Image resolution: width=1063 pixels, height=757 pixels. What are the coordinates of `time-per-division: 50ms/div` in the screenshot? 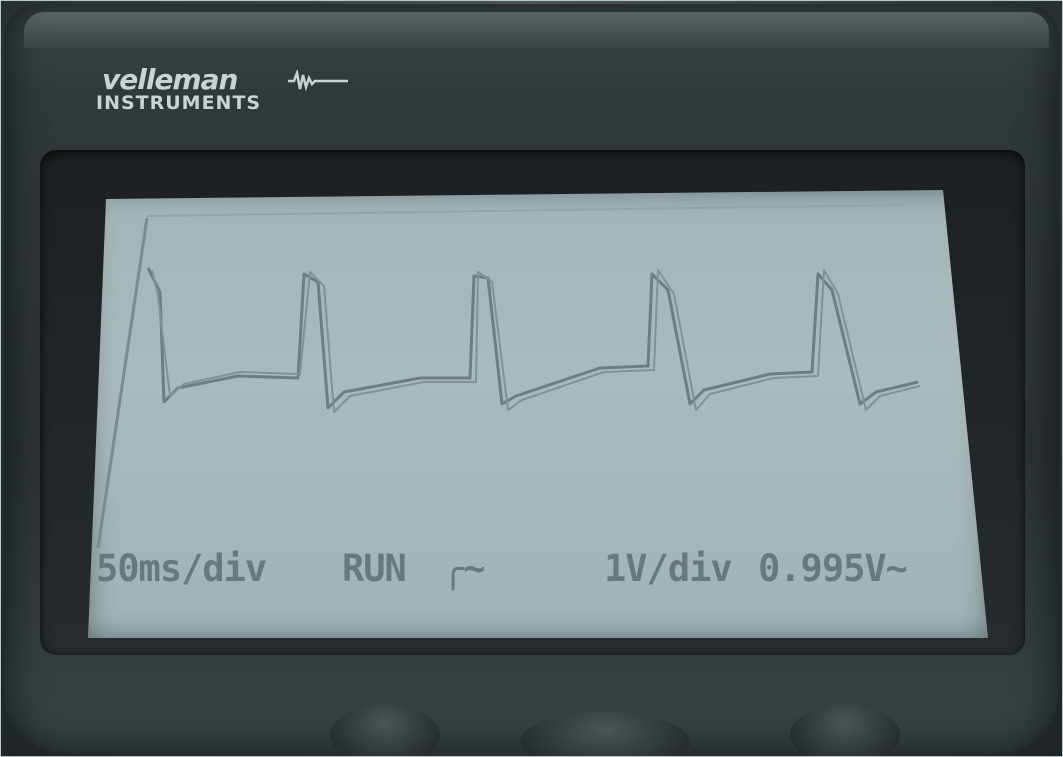 It's located at (181, 568).